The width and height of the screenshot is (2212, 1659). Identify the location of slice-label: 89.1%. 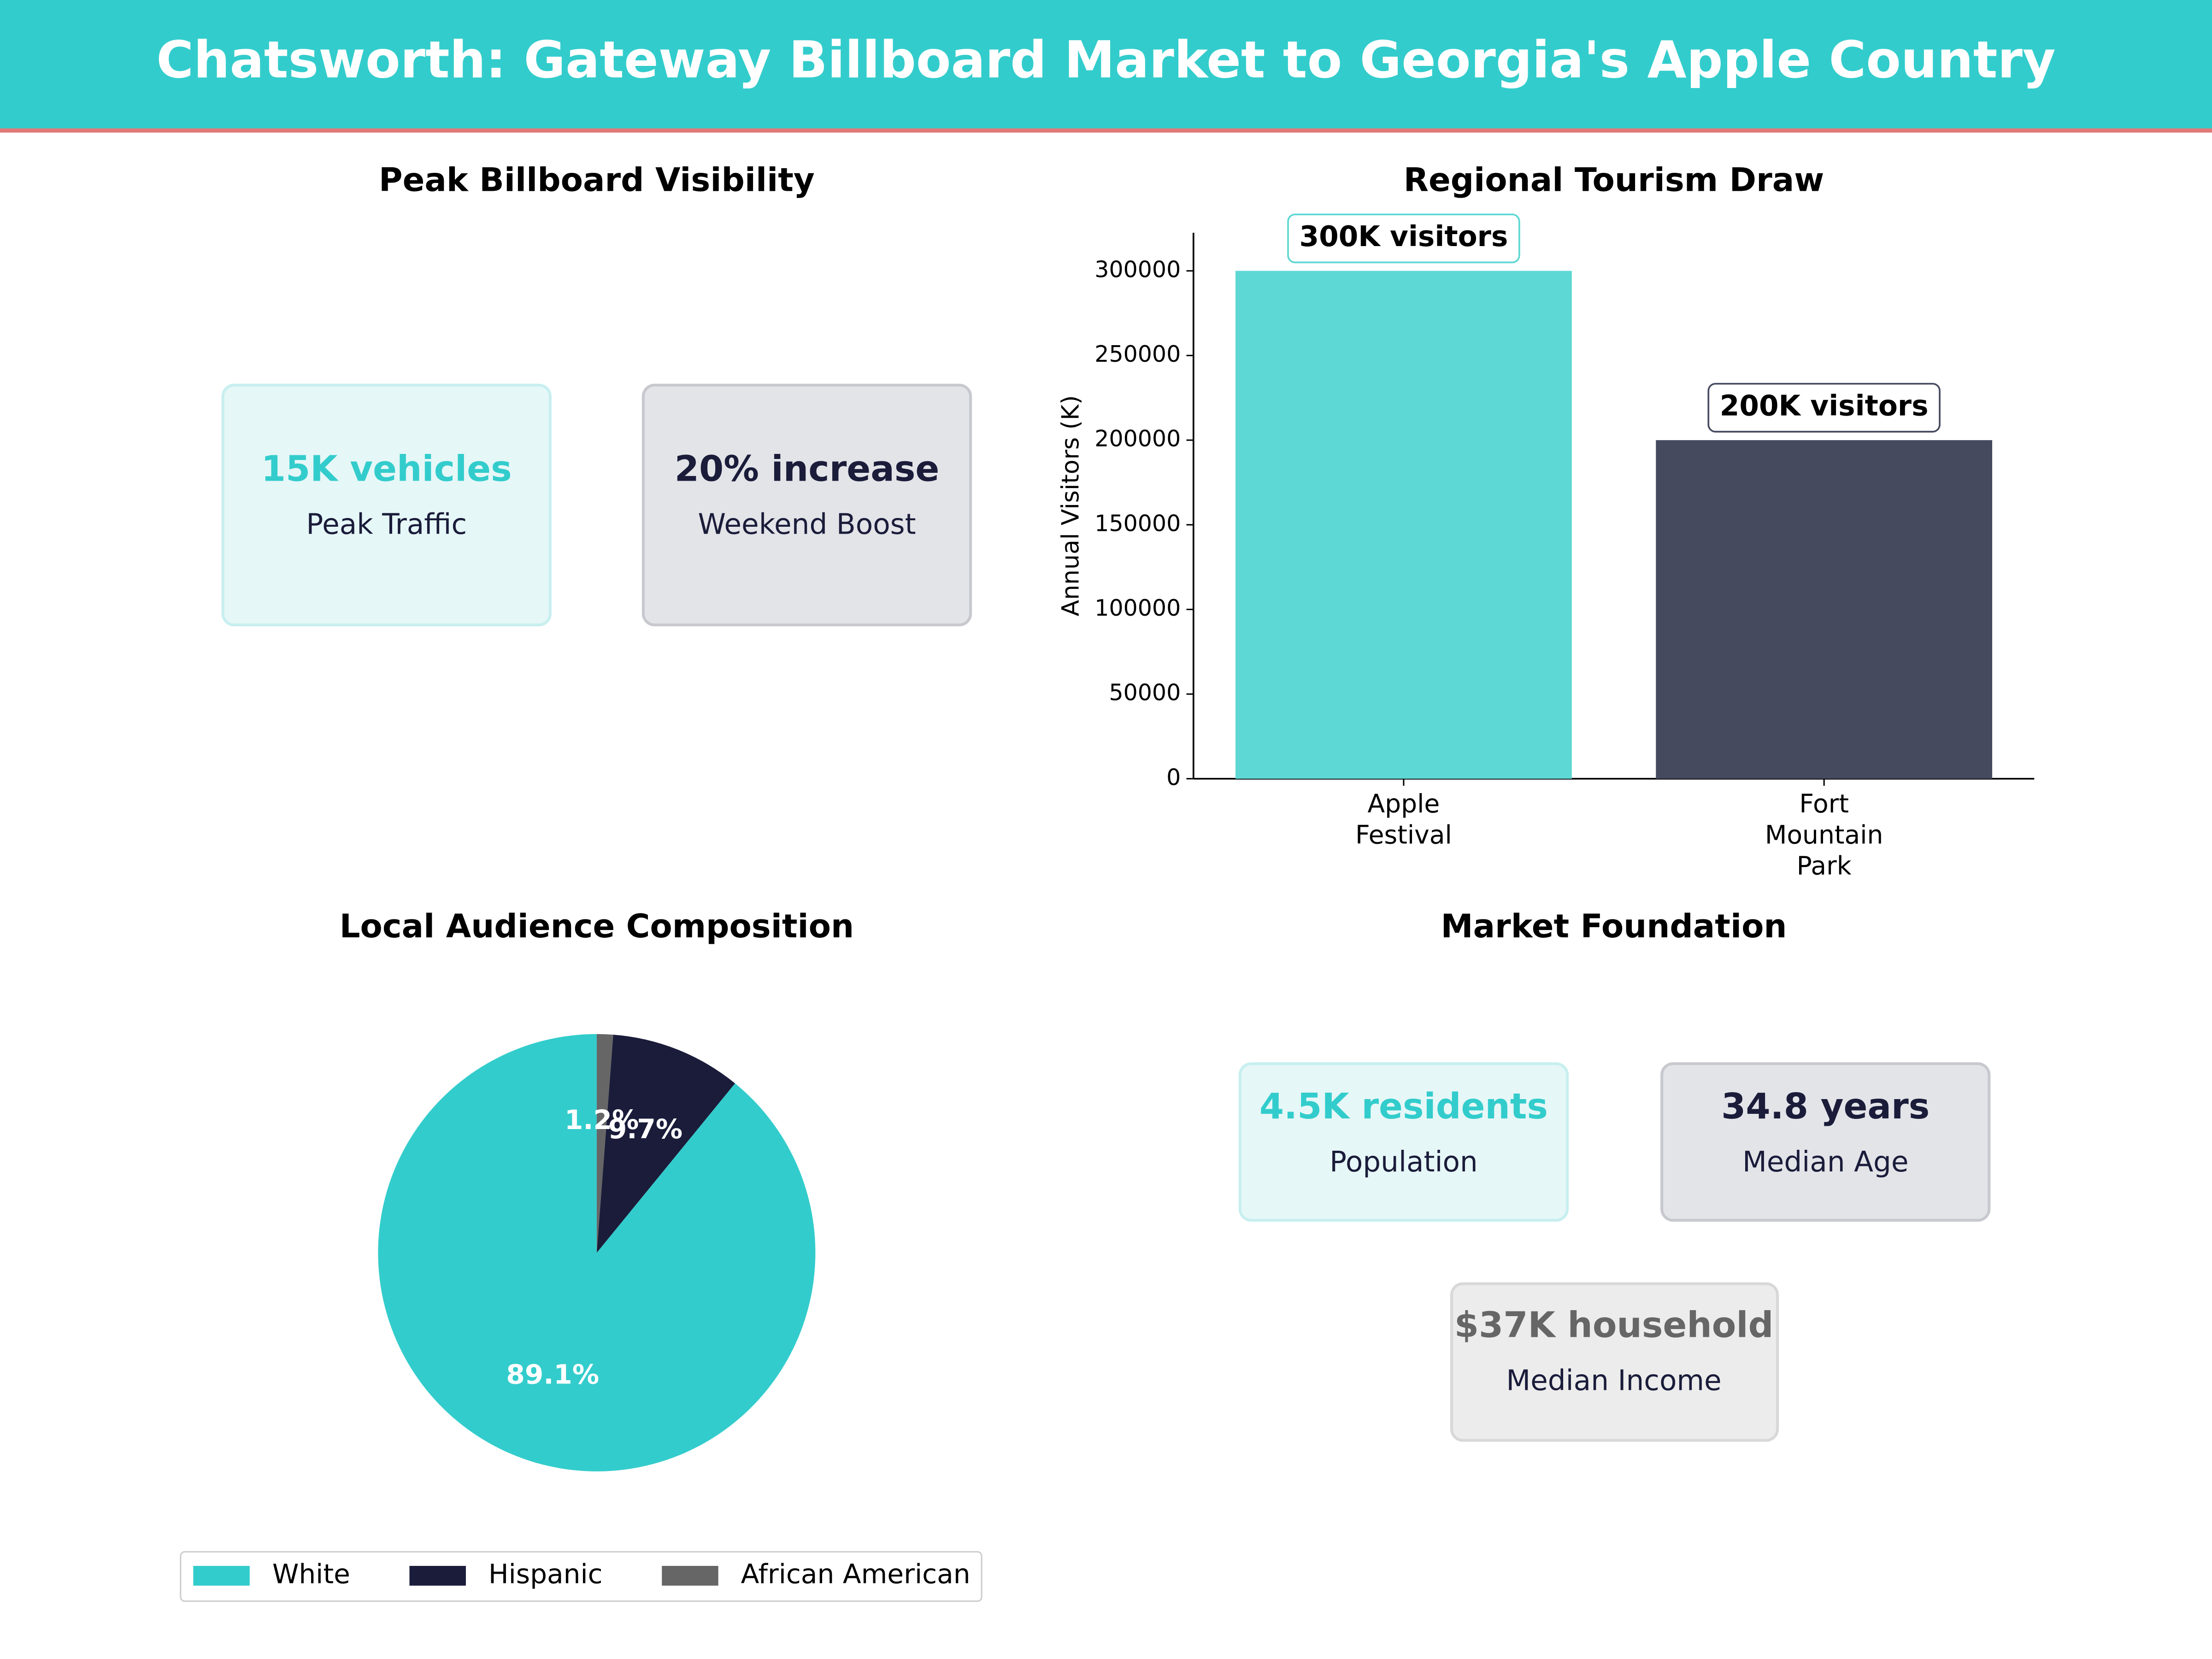
(552, 1374).